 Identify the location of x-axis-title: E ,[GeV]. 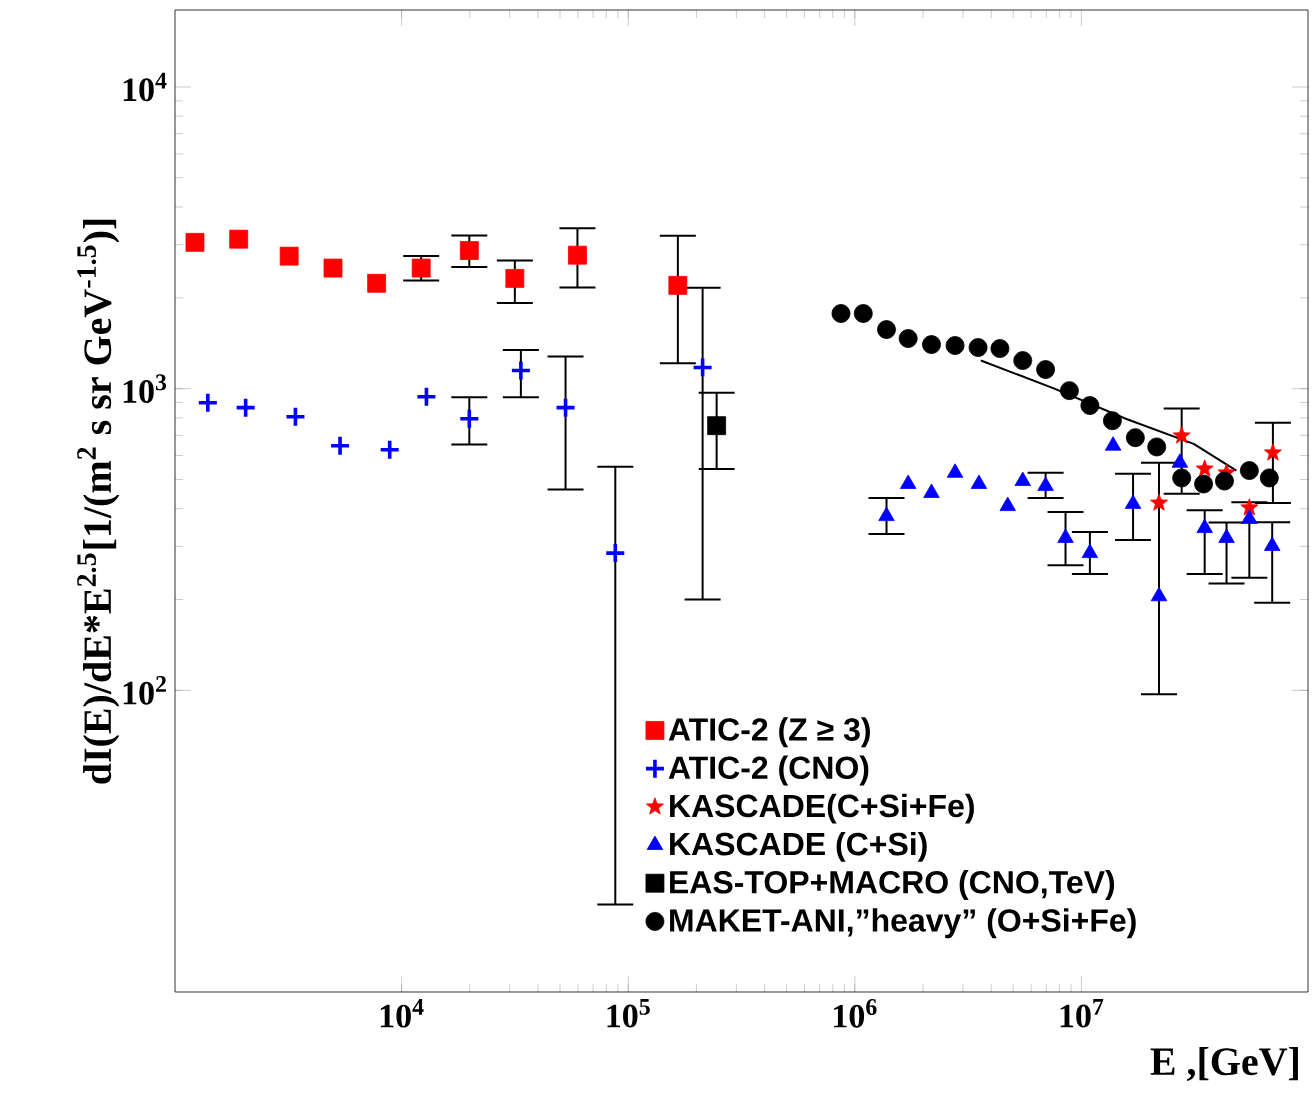
(1224, 1064).